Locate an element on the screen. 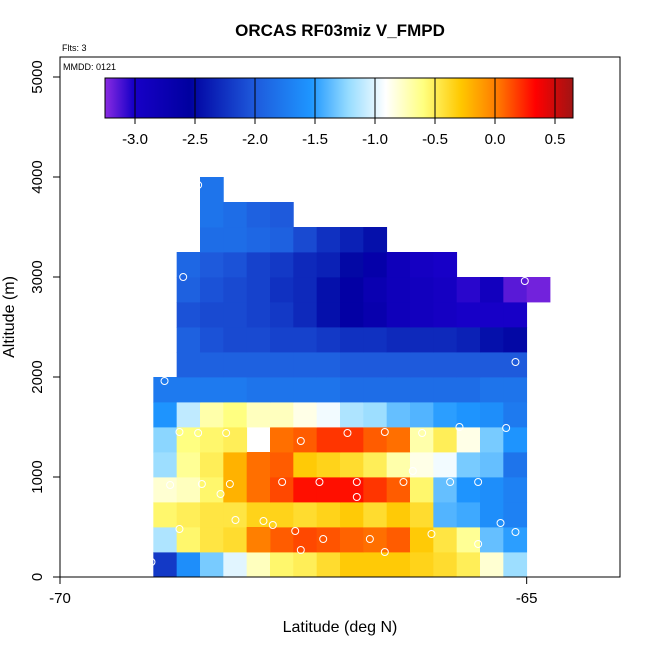 The image size is (650, 650). colorbar-tick-label: 0.0 is located at coordinates (495, 139).